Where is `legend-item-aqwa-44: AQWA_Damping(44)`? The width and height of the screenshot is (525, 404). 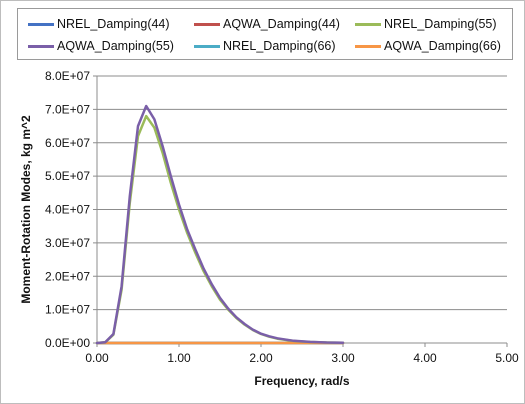 legend-item-aqwa-44: AQWA_Damping(44) is located at coordinates (267, 24).